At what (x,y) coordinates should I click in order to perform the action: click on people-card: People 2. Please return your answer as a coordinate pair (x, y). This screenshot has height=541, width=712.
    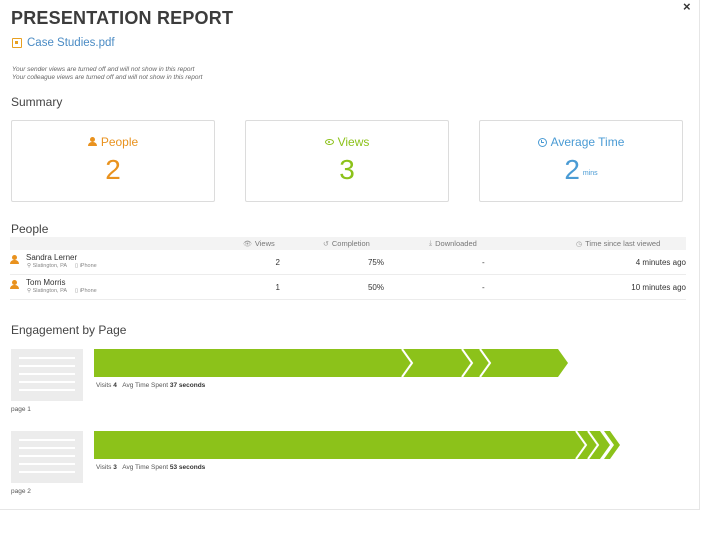
    Looking at the image, I should click on (113, 161).